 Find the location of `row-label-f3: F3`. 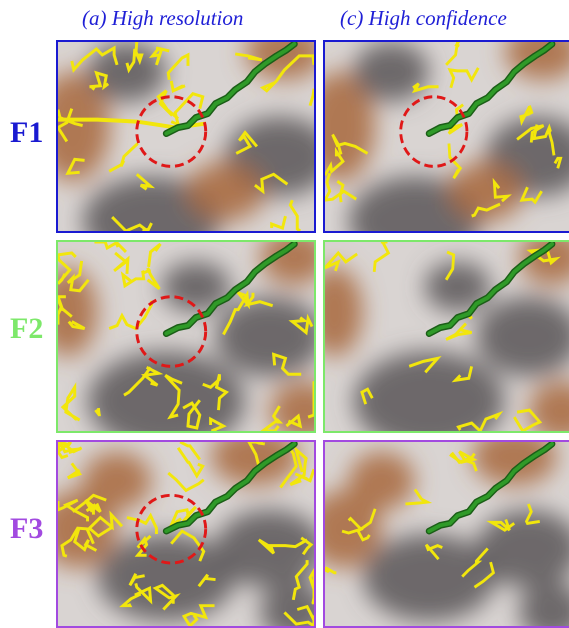

row-label-f3: F3 is located at coordinates (27, 528).